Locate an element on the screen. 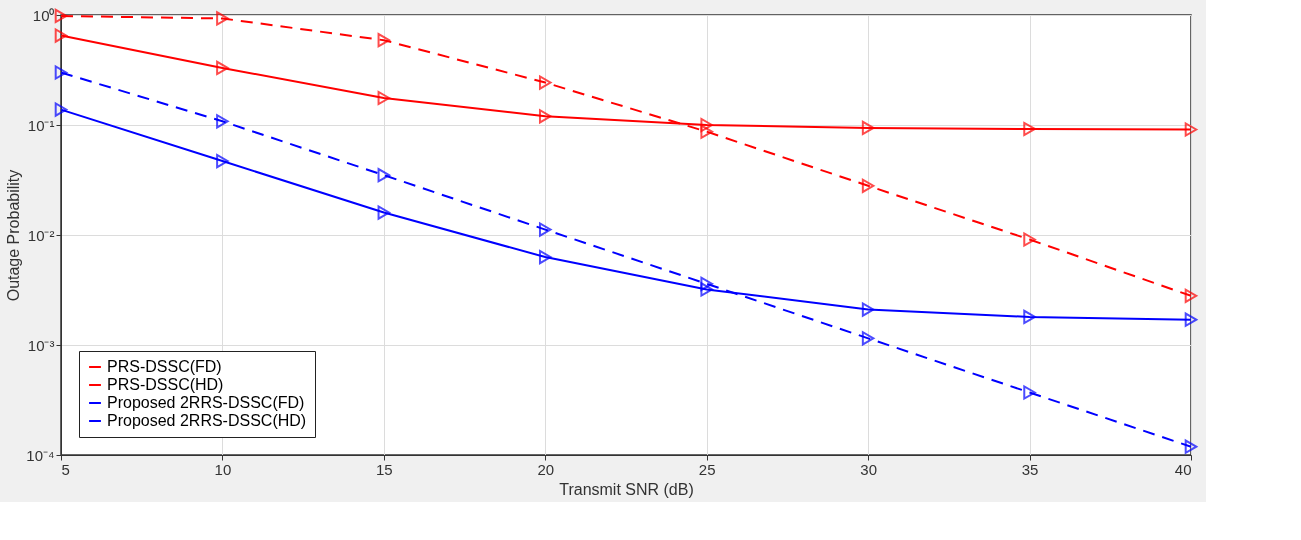 The width and height of the screenshot is (1301, 540). y-tick-label: 10⁰ is located at coordinates (43, 15).